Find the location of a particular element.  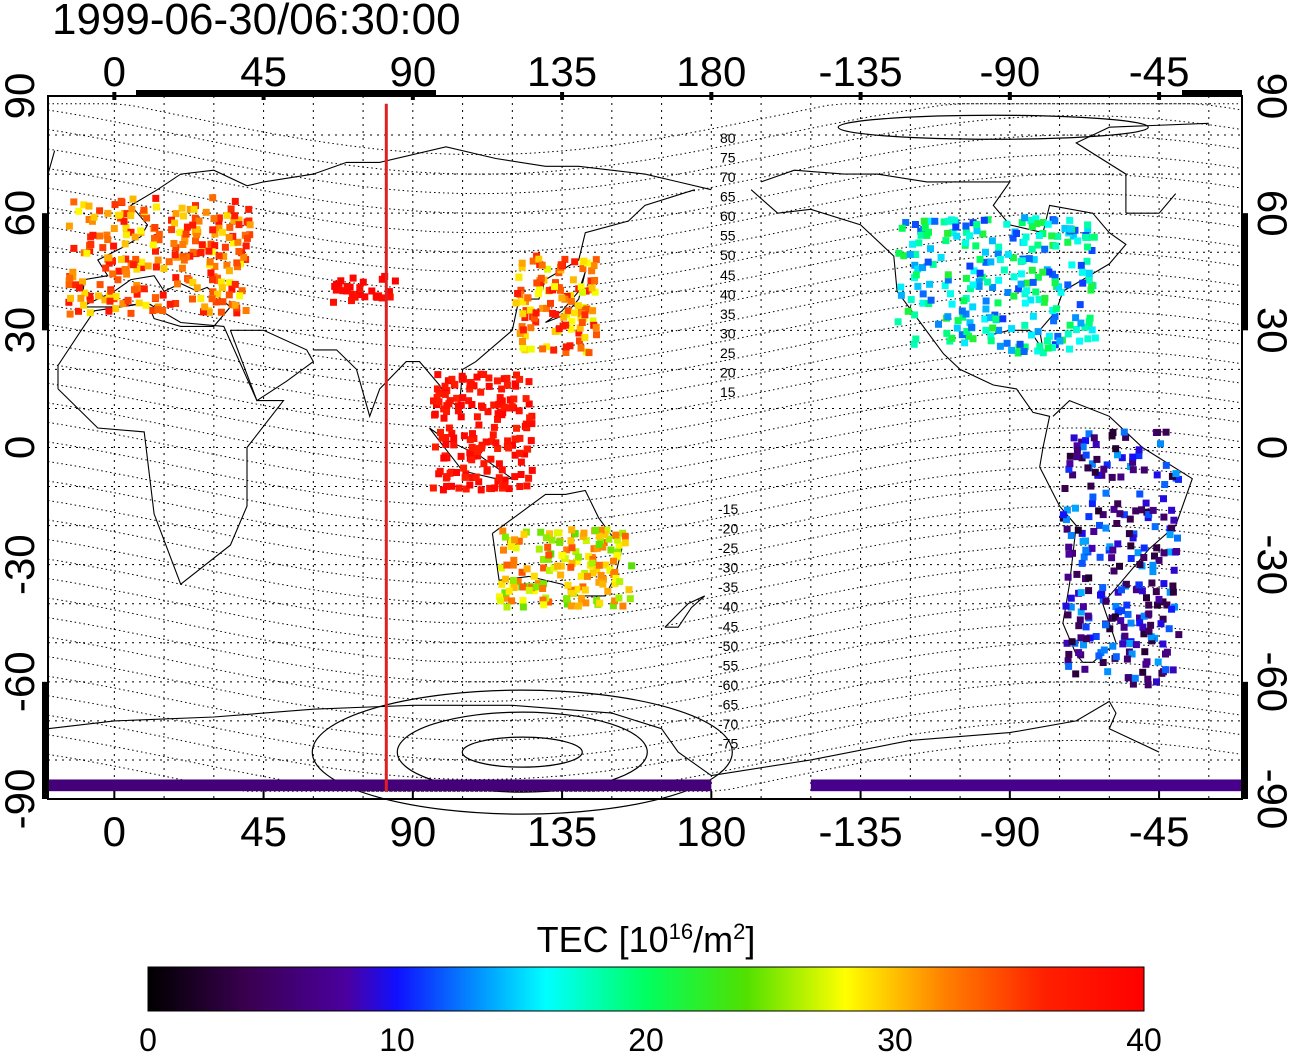

contour-label: 75 is located at coordinates (728, 158).